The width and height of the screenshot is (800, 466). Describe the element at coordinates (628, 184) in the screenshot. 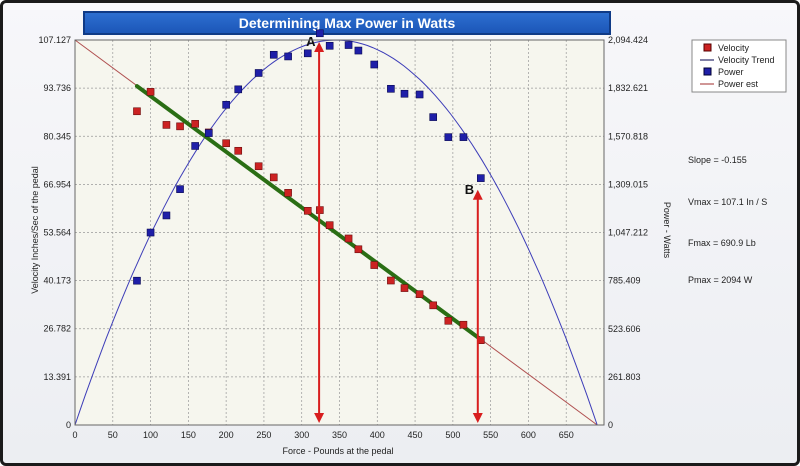

I see `y-right-tick-label: 1,309.015` at that location.